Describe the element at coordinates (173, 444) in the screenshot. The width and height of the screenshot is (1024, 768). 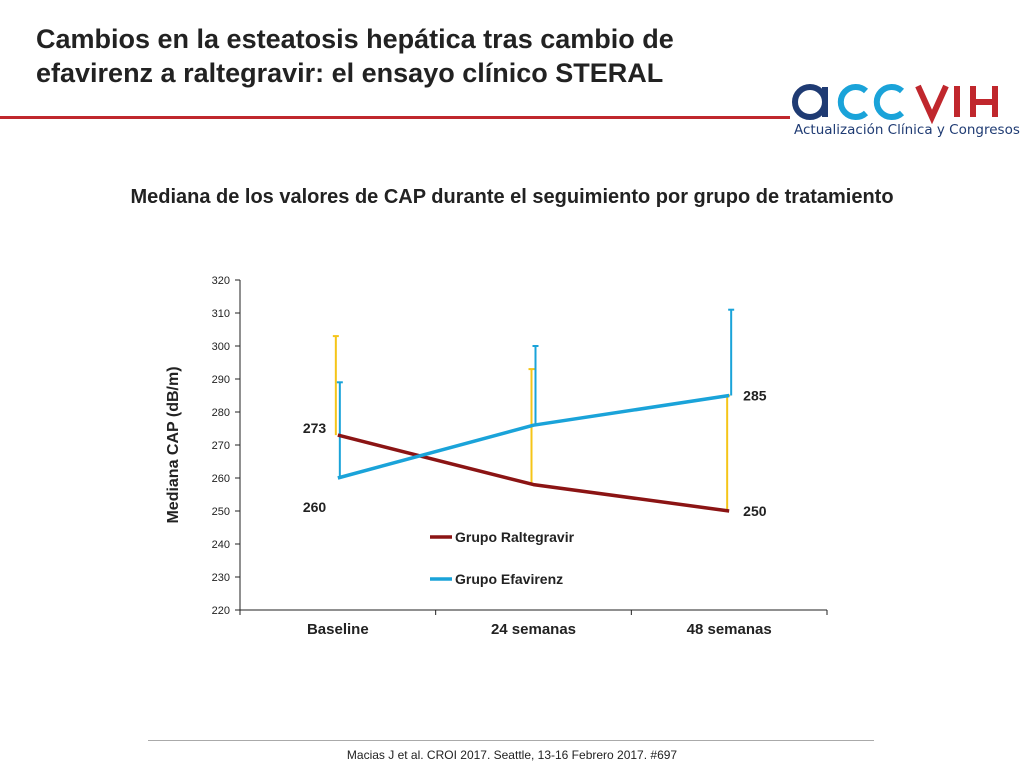
I see `y-axis-title: Mediana CAP (dB/m)` at that location.